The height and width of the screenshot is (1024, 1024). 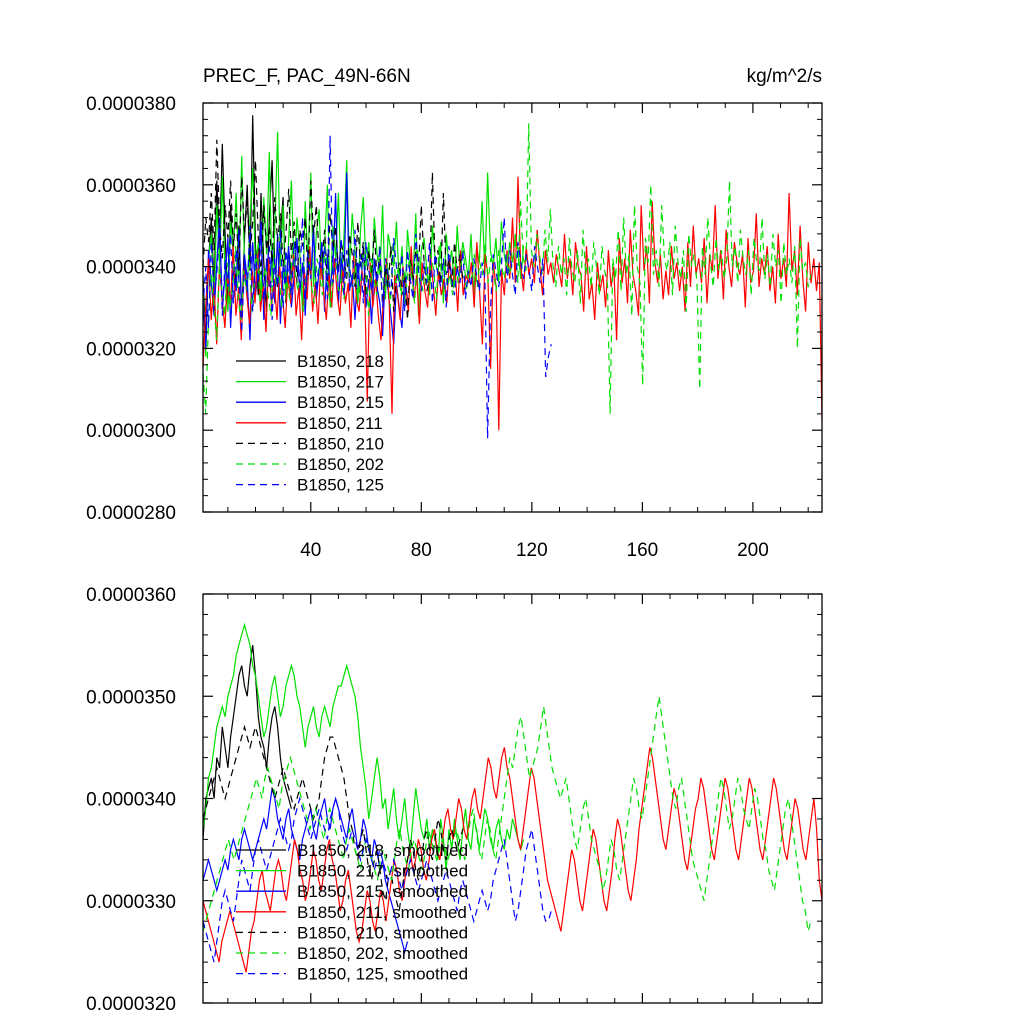 I want to click on x-tick-label: 80, so click(x=421, y=550).